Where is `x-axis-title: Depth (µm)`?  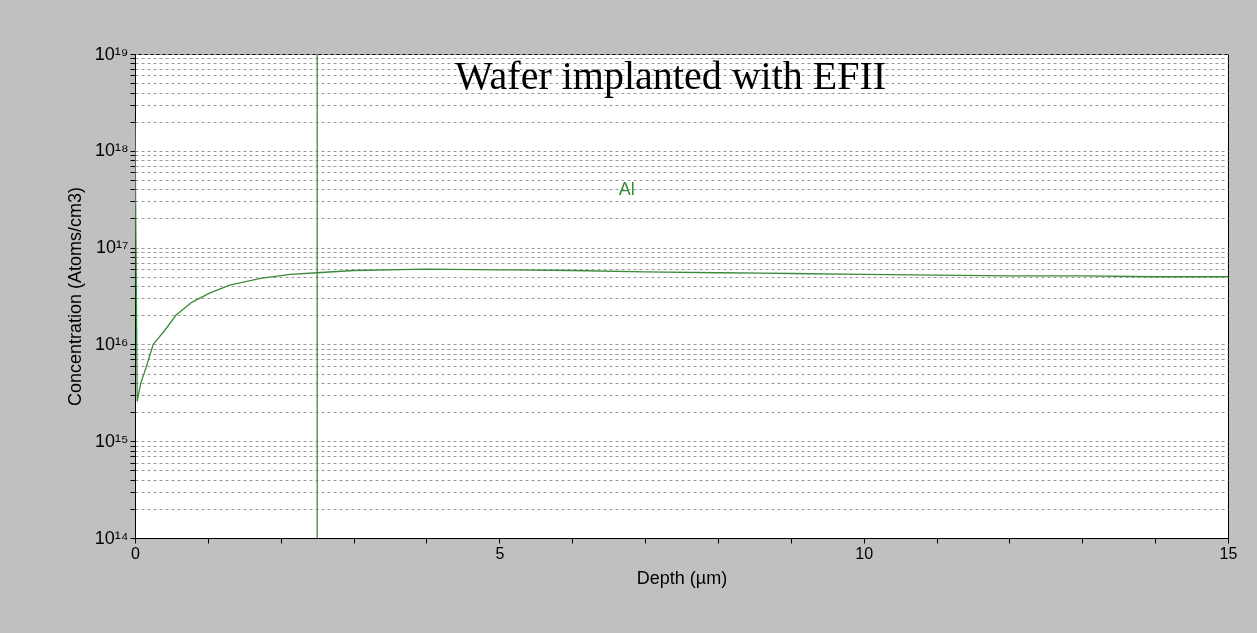 x-axis-title: Depth (µm) is located at coordinates (682, 577).